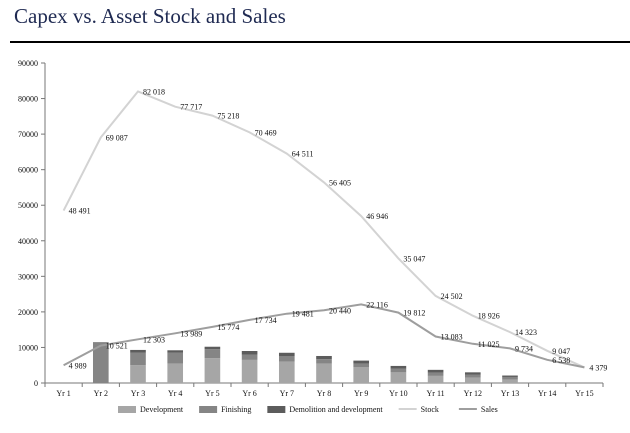 Image resolution: width=630 pixels, height=433 pixels. What do you see at coordinates (78, 365) in the screenshot?
I see `data-label: 4 989` at bounding box center [78, 365].